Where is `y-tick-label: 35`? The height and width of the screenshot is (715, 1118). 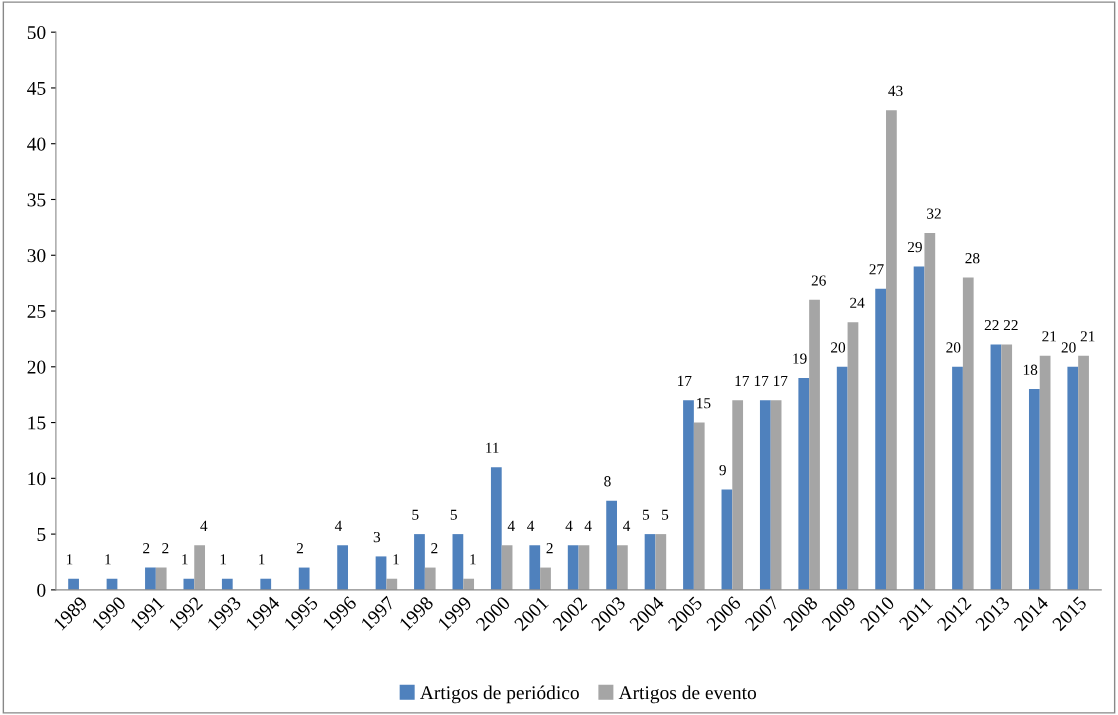 y-tick-label: 35 is located at coordinates (36, 200).